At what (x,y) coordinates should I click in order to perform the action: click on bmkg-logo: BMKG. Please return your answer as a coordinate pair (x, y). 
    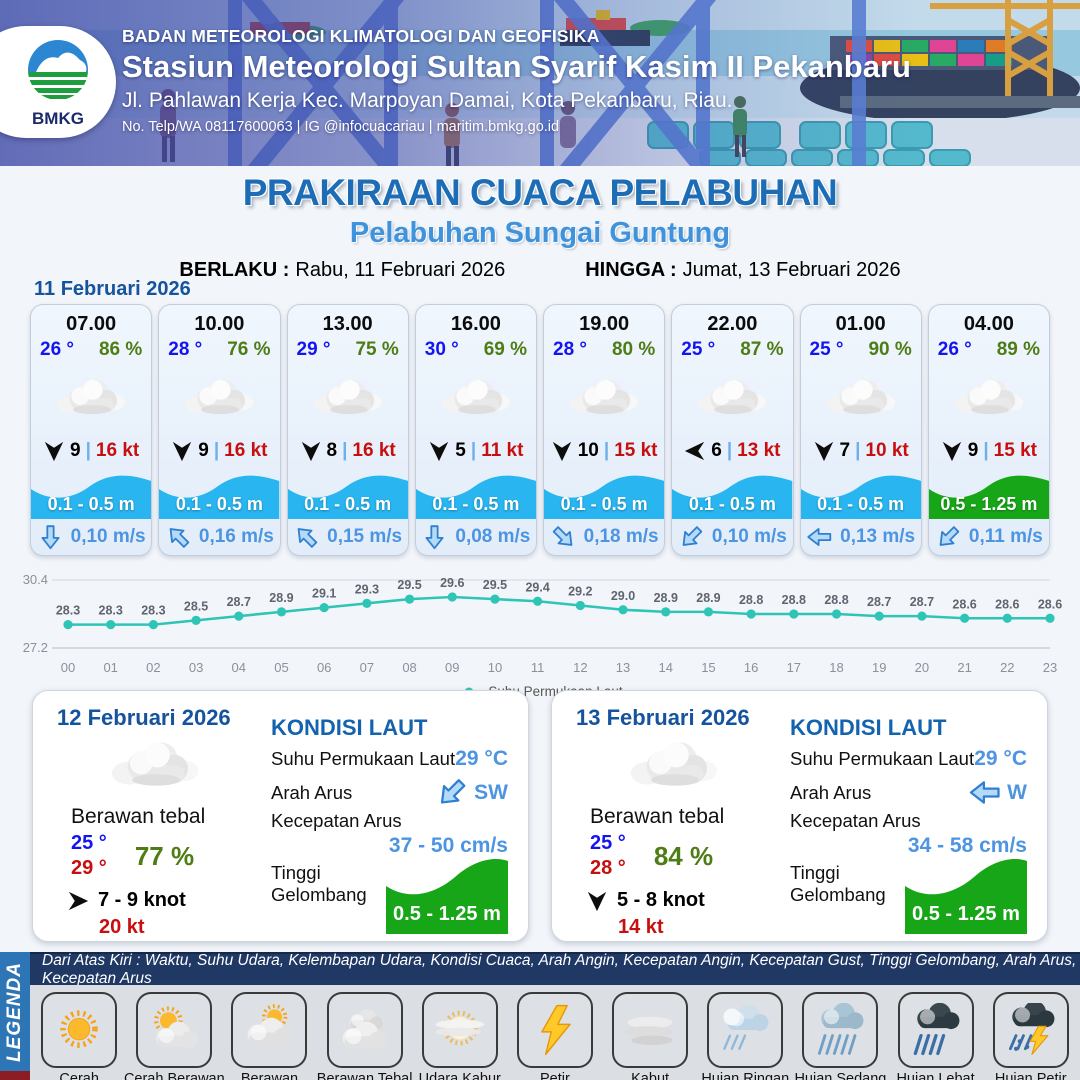
    Looking at the image, I should click on (58, 82).